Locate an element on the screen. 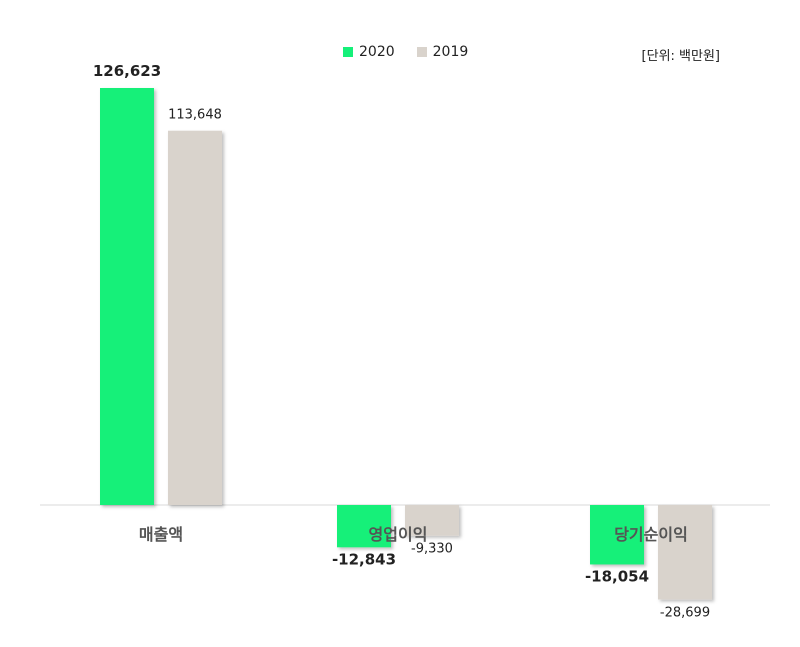  legend-swatch-2019 is located at coordinates (421, 52).